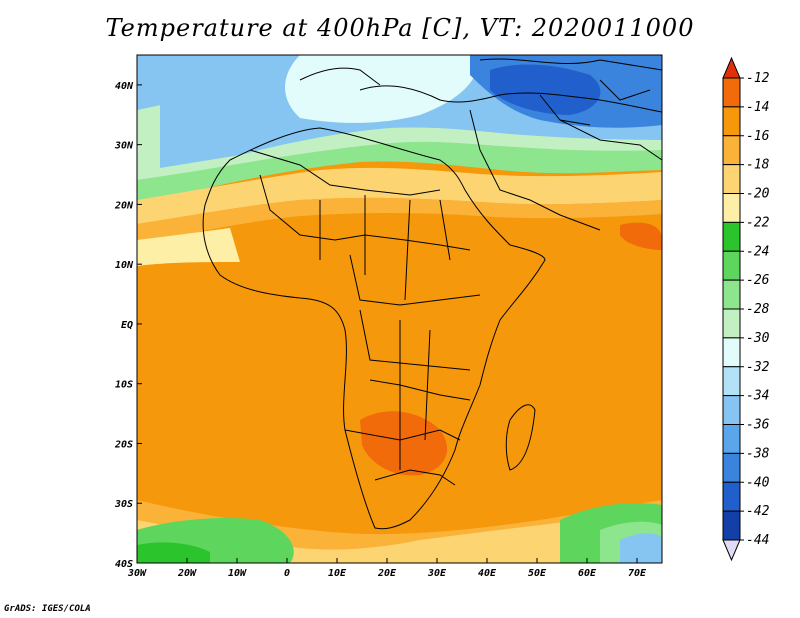 This screenshot has width=800, height=618. Describe the element at coordinates (387, 573) in the screenshot. I see `lon-tick-label: 20E` at that location.